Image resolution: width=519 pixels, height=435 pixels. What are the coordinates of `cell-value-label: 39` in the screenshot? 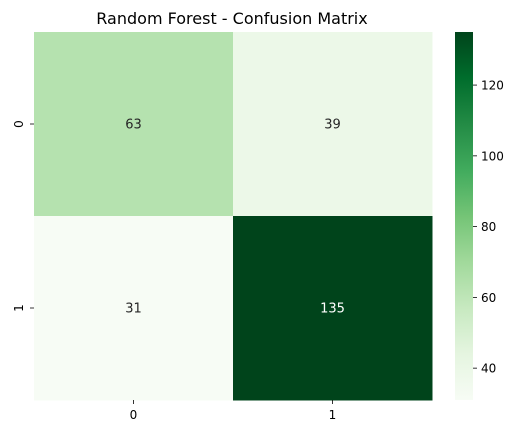 It's located at (332, 125).